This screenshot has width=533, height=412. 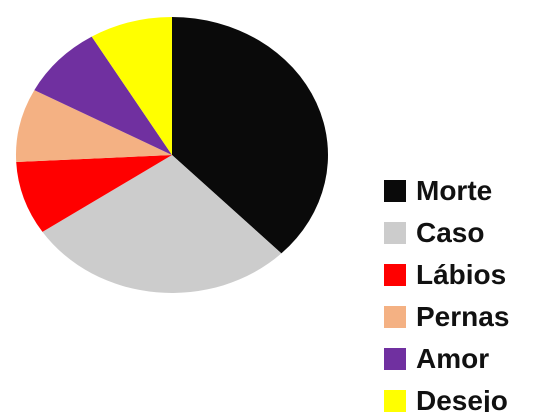 What do you see at coordinates (461, 274) in the screenshot?
I see `legend-label: Lábios` at bounding box center [461, 274].